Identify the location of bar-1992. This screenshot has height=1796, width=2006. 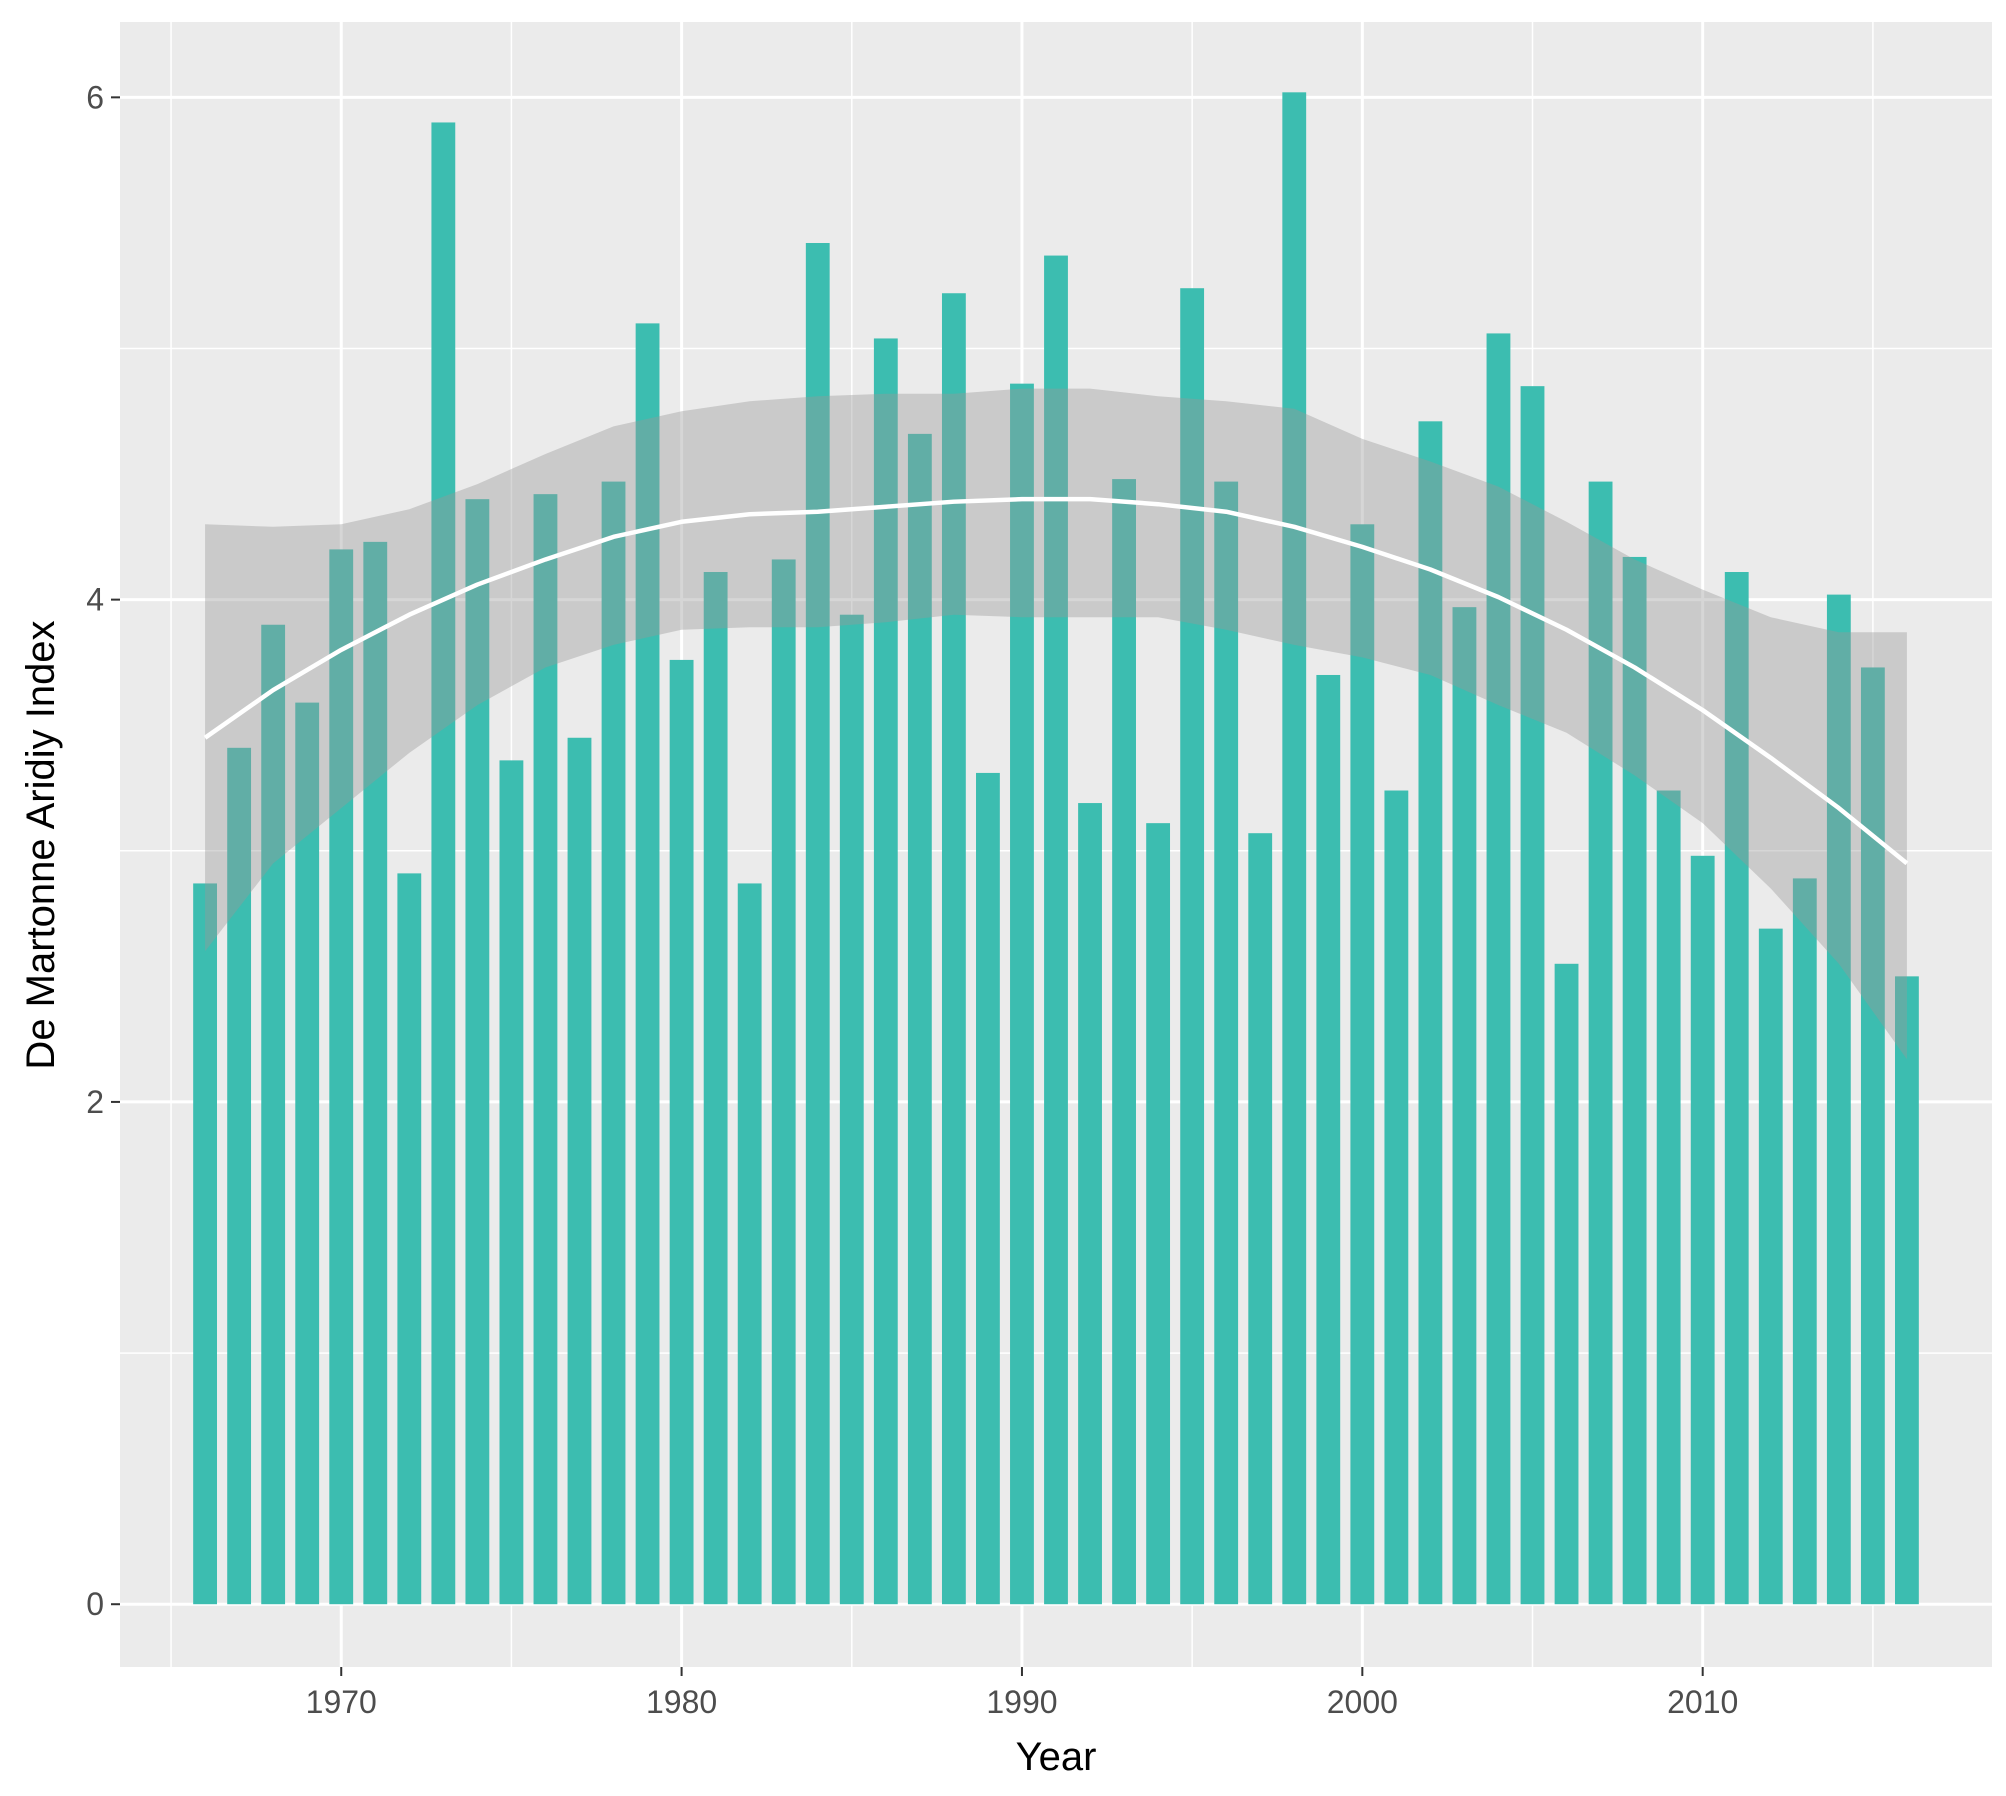
(1090, 1204).